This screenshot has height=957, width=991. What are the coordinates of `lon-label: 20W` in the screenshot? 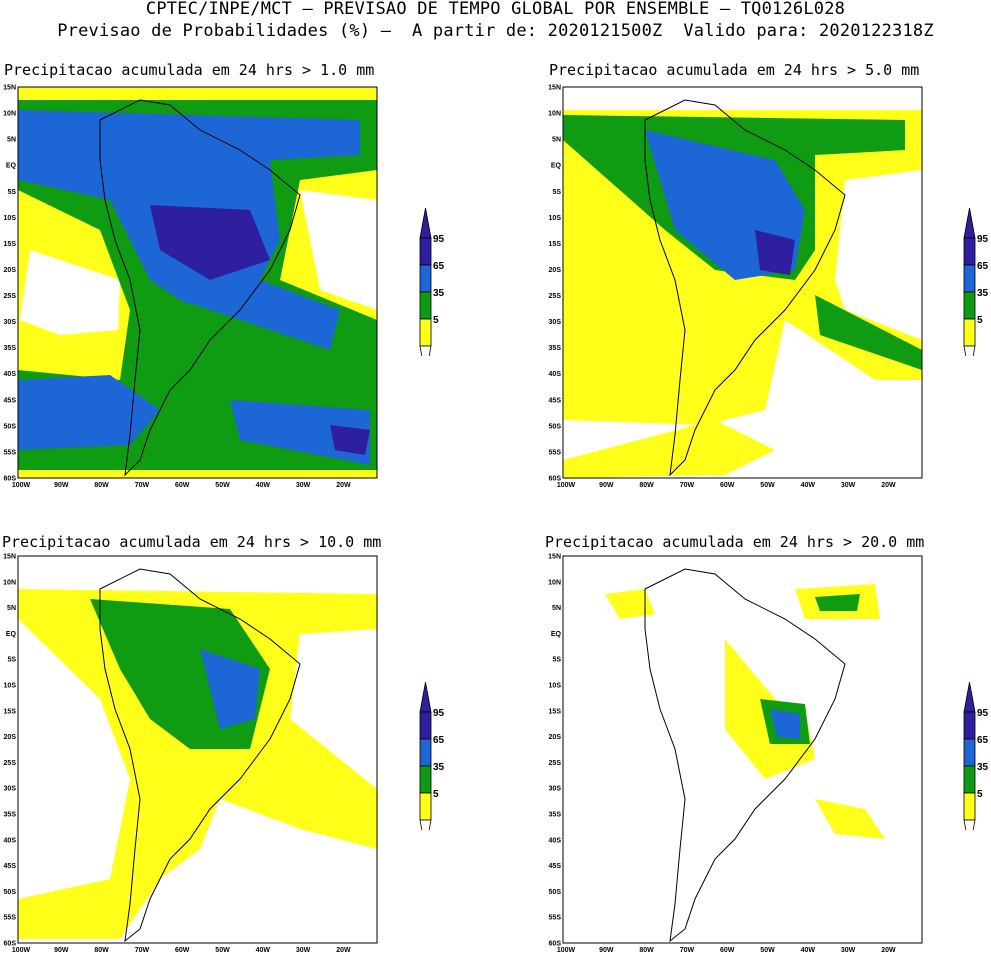 It's located at (343, 950).